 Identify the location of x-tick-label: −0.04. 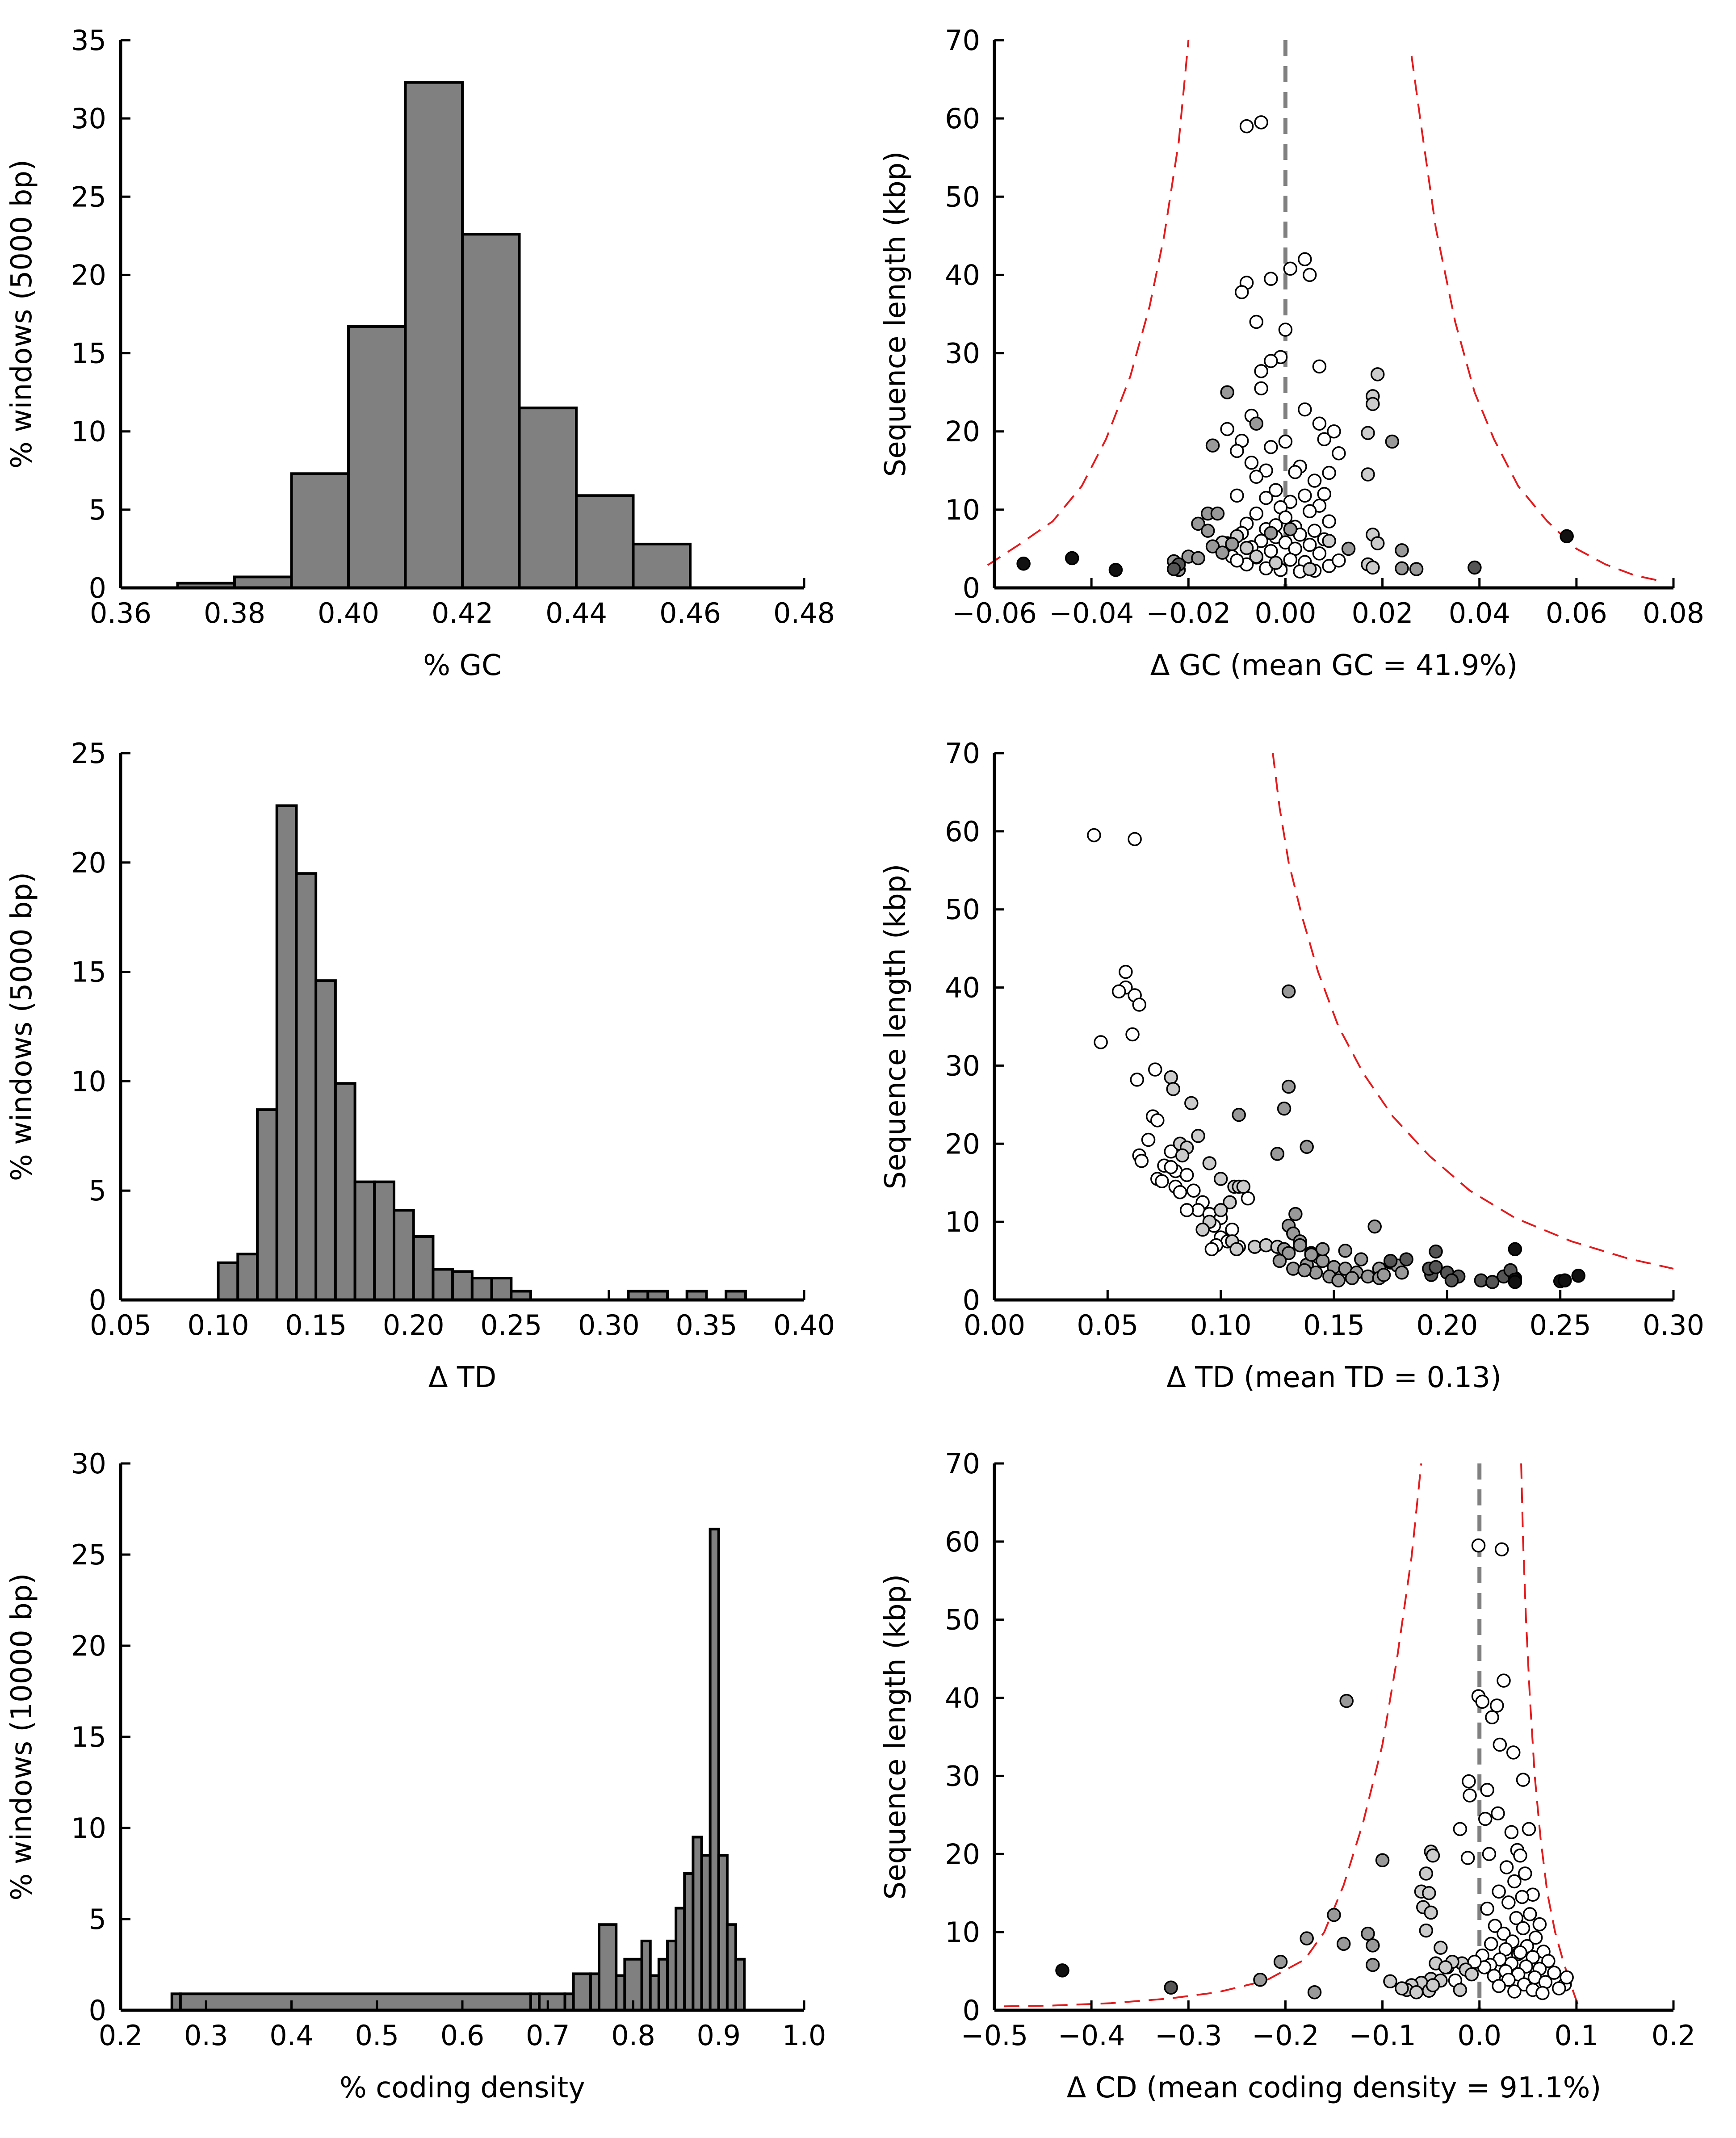
(1091, 613).